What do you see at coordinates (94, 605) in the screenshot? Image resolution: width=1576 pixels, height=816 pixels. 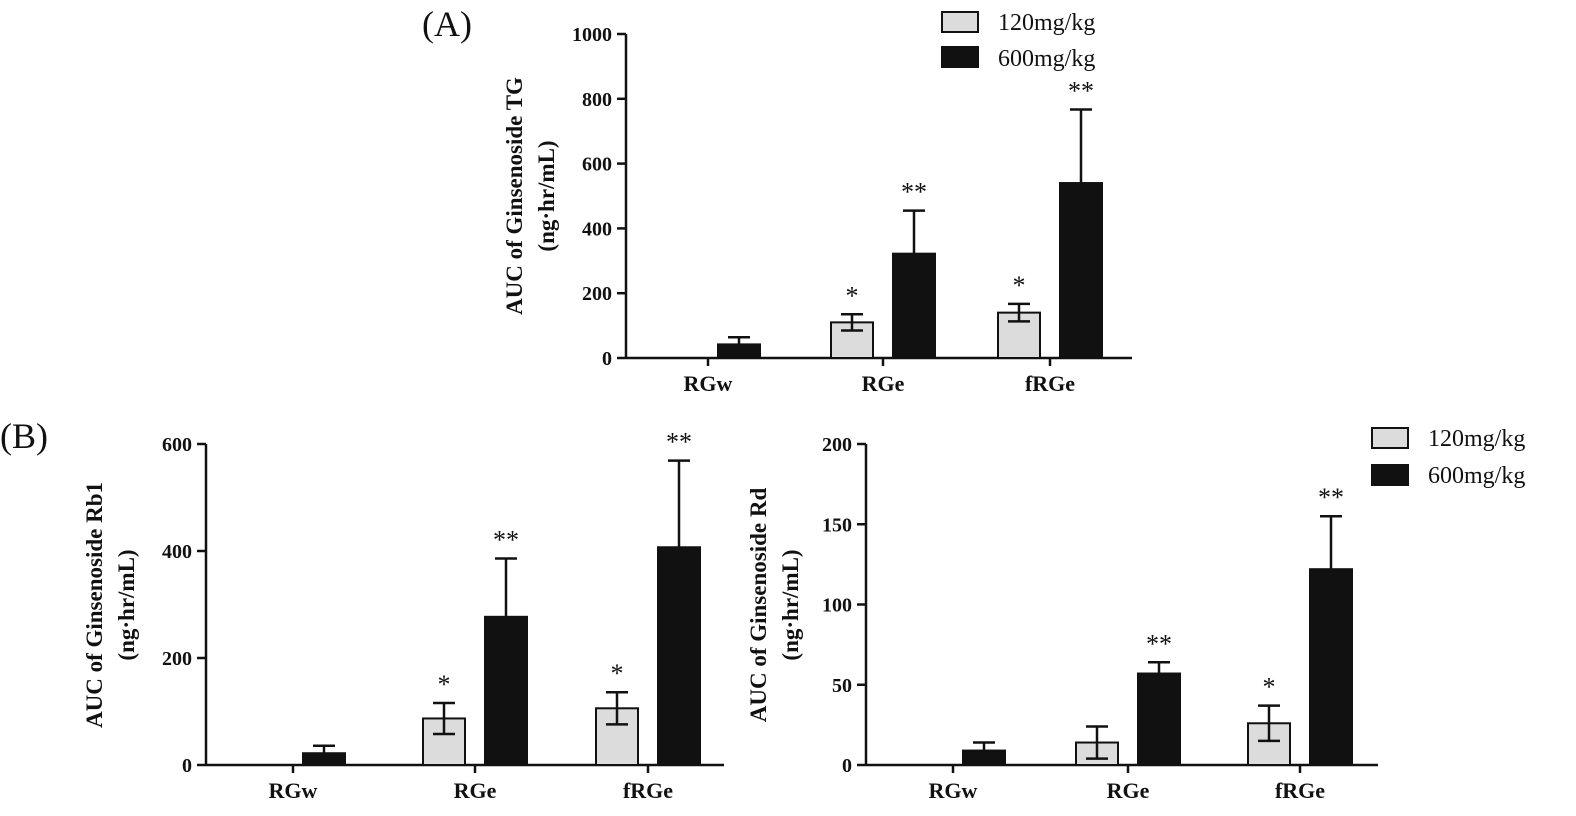 I see `y-axis-label: AUC of Ginsenoside Rb1` at bounding box center [94, 605].